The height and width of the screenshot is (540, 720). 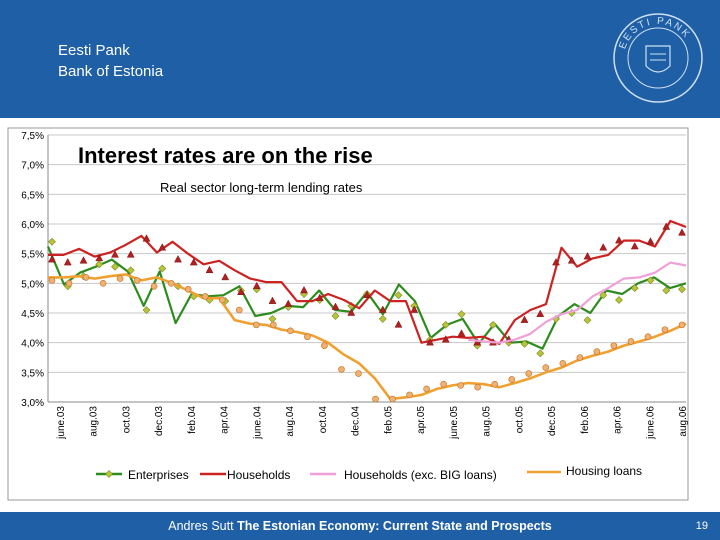 I want to click on x-tick-label: oct.05, so click(x=519, y=420).